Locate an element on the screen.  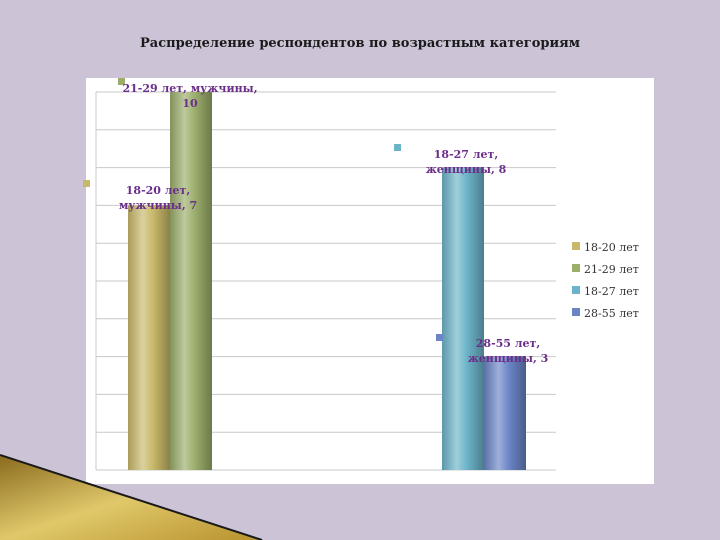
legend-label: 18-20 лет is located at coordinates (611, 247).